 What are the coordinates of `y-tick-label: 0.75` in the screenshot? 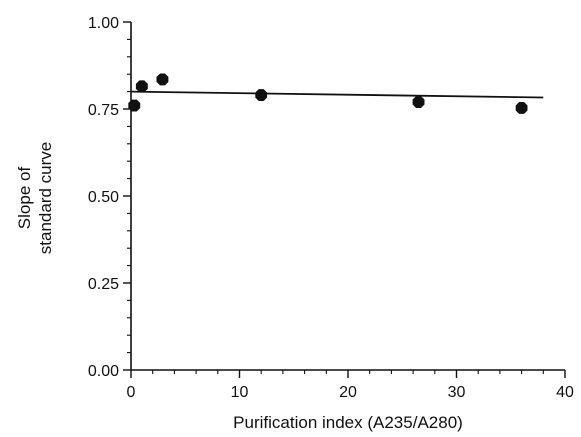 It's located at (103, 110).